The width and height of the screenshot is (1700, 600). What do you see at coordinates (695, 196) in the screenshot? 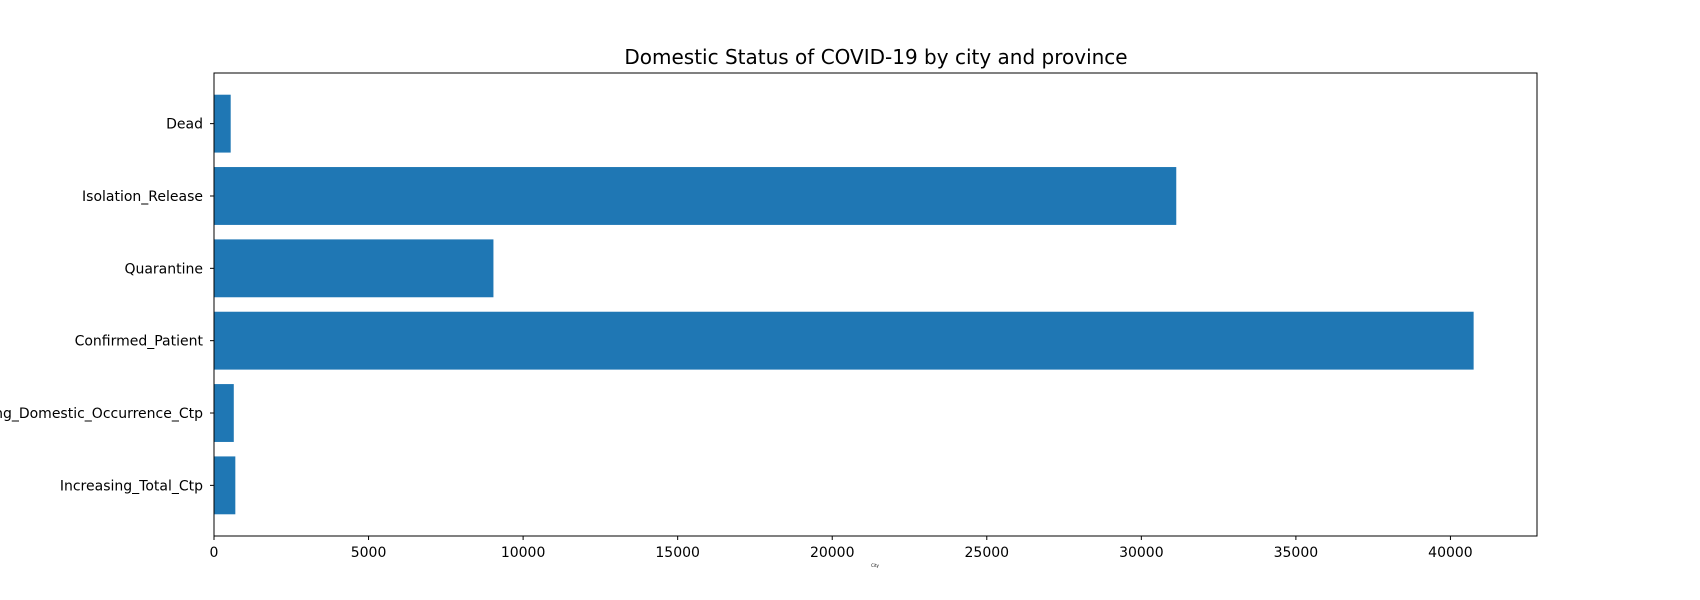
I see `bar-isolation-release` at bounding box center [695, 196].